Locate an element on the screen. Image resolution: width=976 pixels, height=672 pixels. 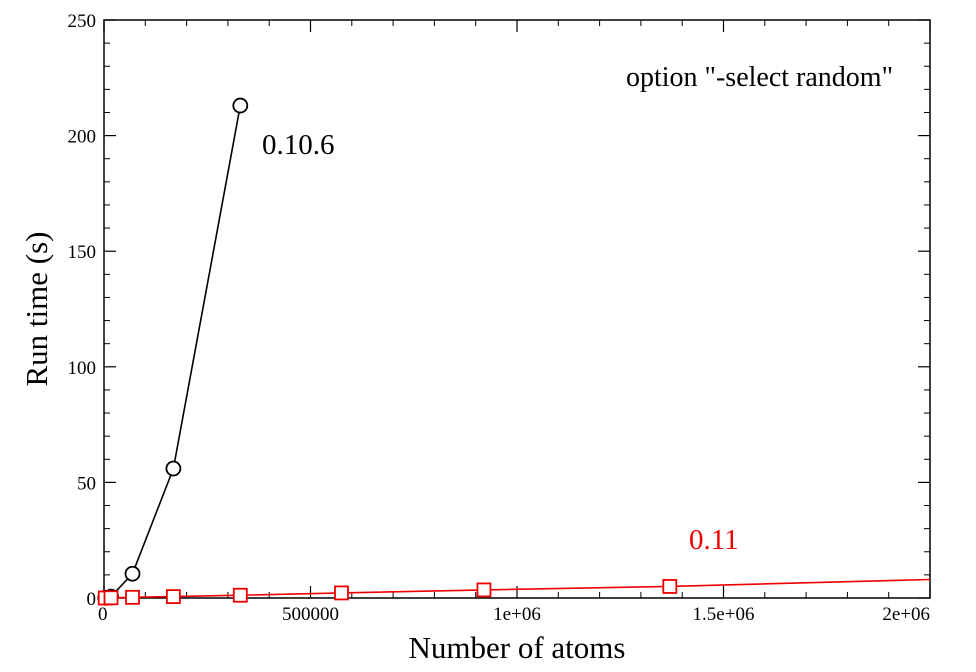
series-label-0-10-6: 0.10.6 is located at coordinates (298, 145).